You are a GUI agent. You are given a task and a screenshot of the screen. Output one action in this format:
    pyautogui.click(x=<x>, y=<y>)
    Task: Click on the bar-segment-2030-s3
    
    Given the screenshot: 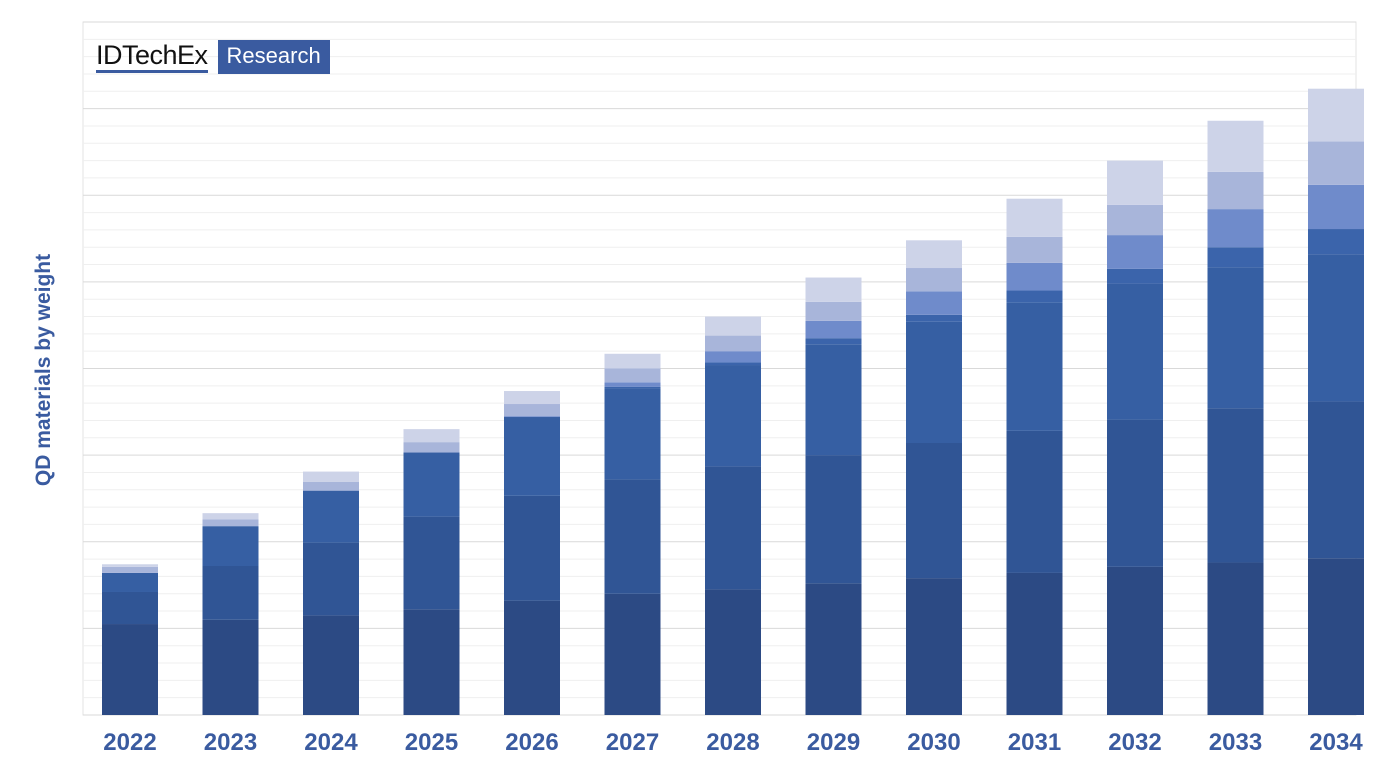 What is the action you would take?
    pyautogui.click(x=934, y=382)
    